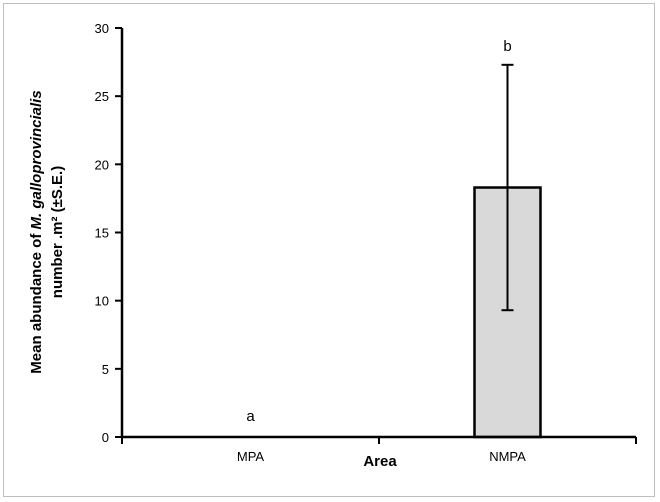  Describe the element at coordinates (57, 232) in the screenshot. I see `y-axis-title-line2: number .m² (±S.E.)` at that location.